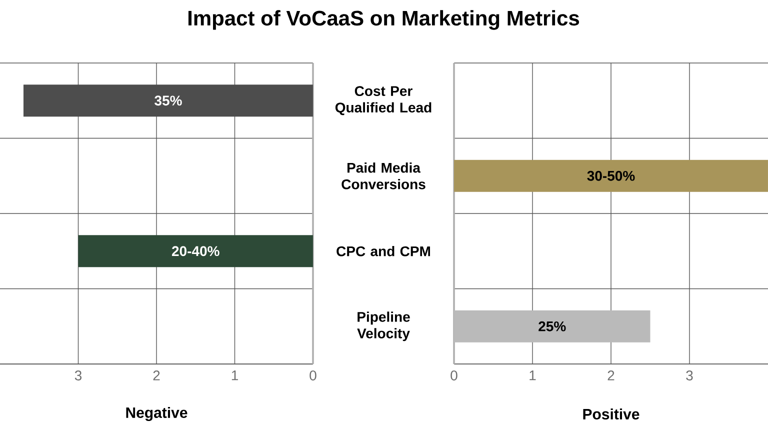 This screenshot has height=425, width=768. Describe the element at coordinates (611, 414) in the screenshot. I see `x-axis-title: Positive` at that location.